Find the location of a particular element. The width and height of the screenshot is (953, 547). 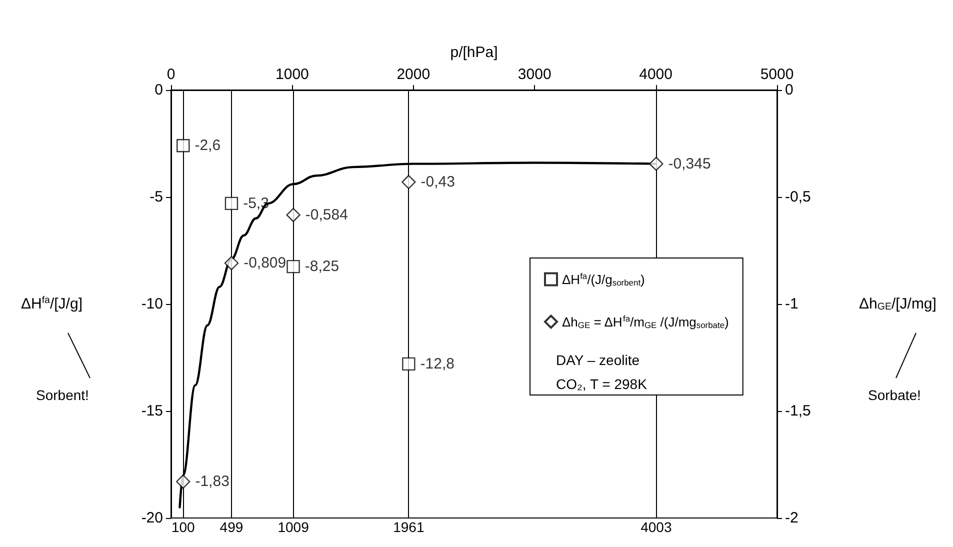

y2-axis-title: ΔhGE/[J/mg] is located at coordinates (897, 304).